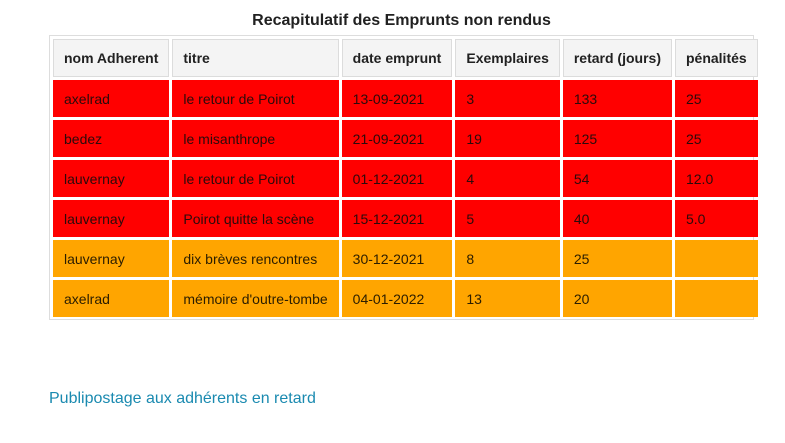 The width and height of the screenshot is (785, 443). Describe the element at coordinates (397, 138) in the screenshot. I see `cell-loan-date: 21-09-2021` at that location.